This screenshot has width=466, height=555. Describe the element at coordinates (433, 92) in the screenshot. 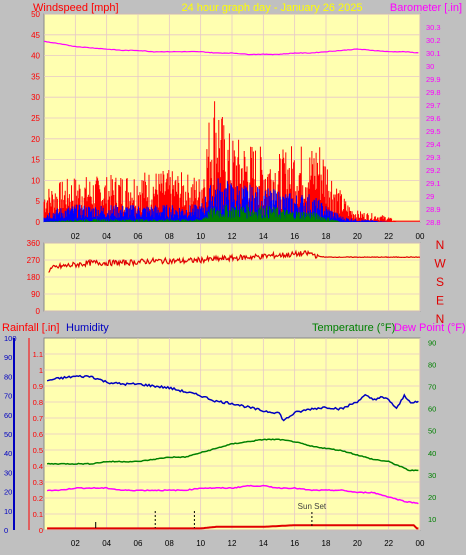

I see `barometer-y-tick-label: 29.8` at that location.